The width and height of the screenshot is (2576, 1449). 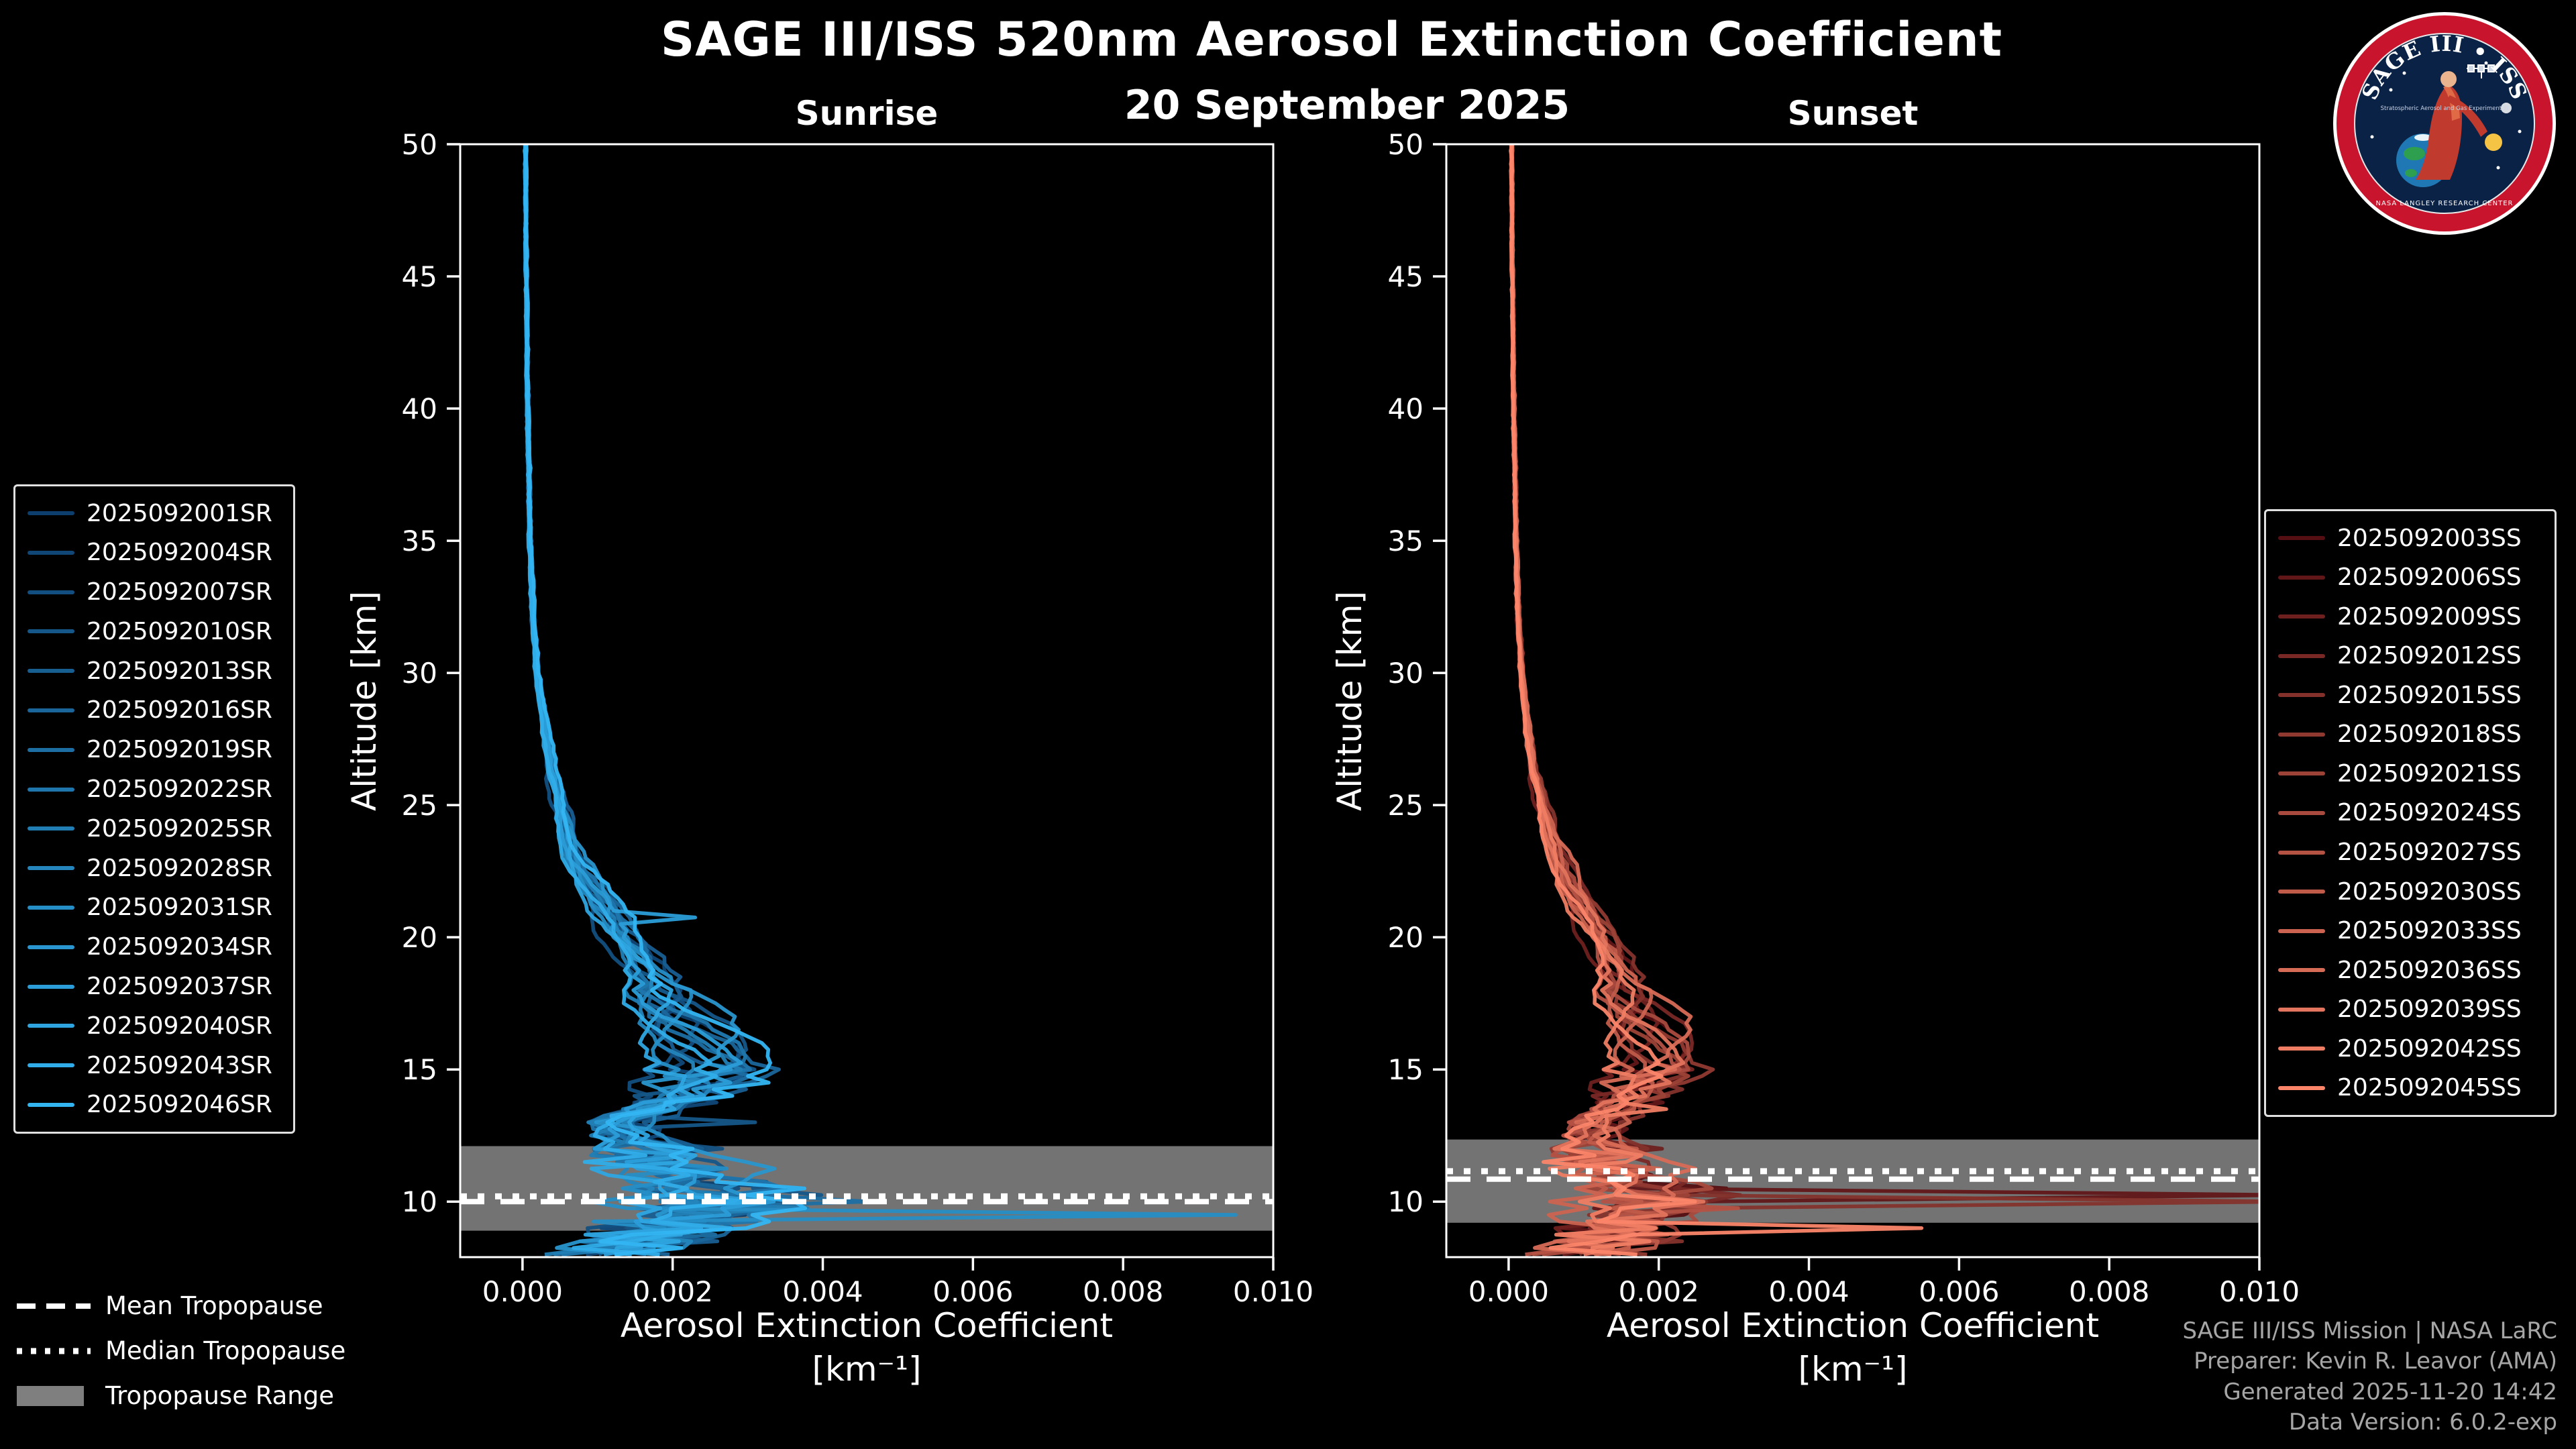 I want to click on y-tick-label: 45, so click(x=419, y=276).